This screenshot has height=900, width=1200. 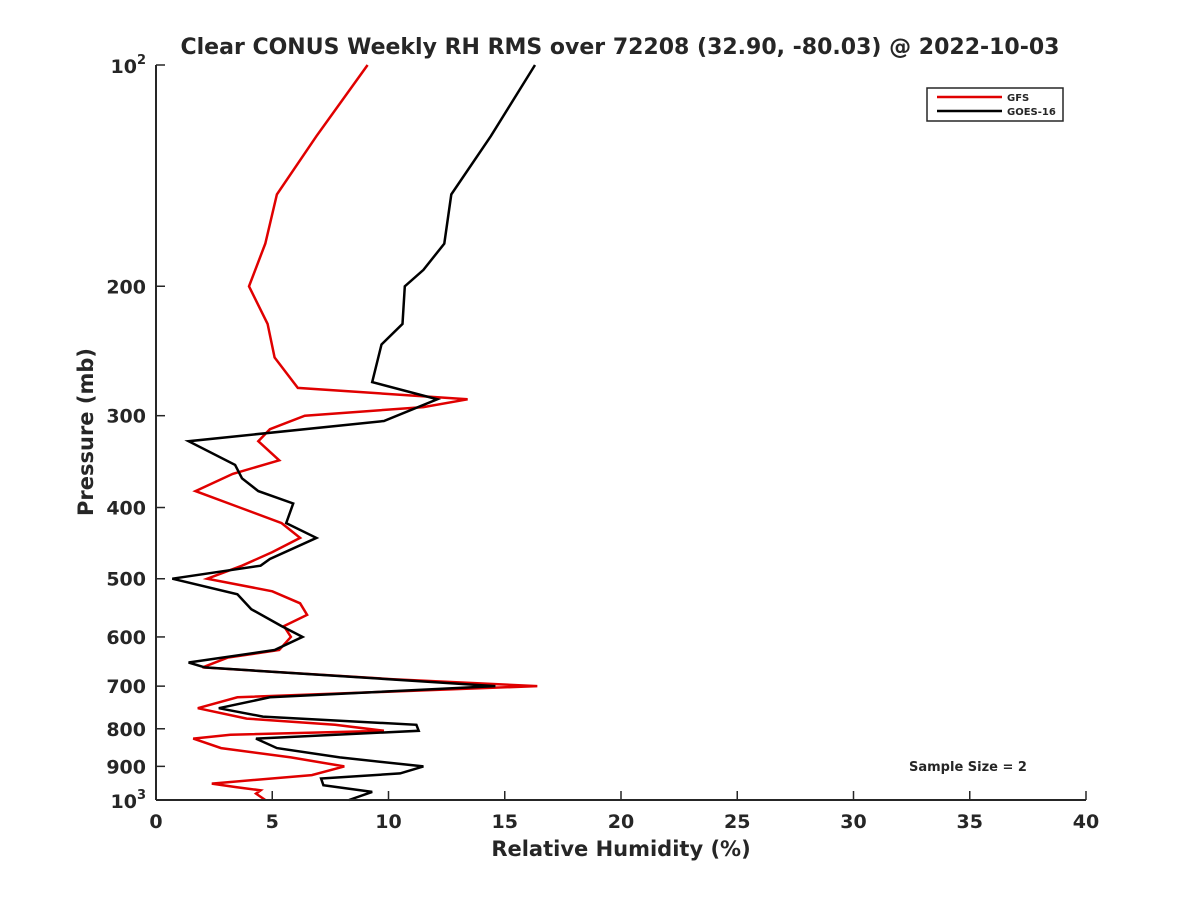 I want to click on sample-size-annotation: Sample Size = 2, so click(x=968, y=767).